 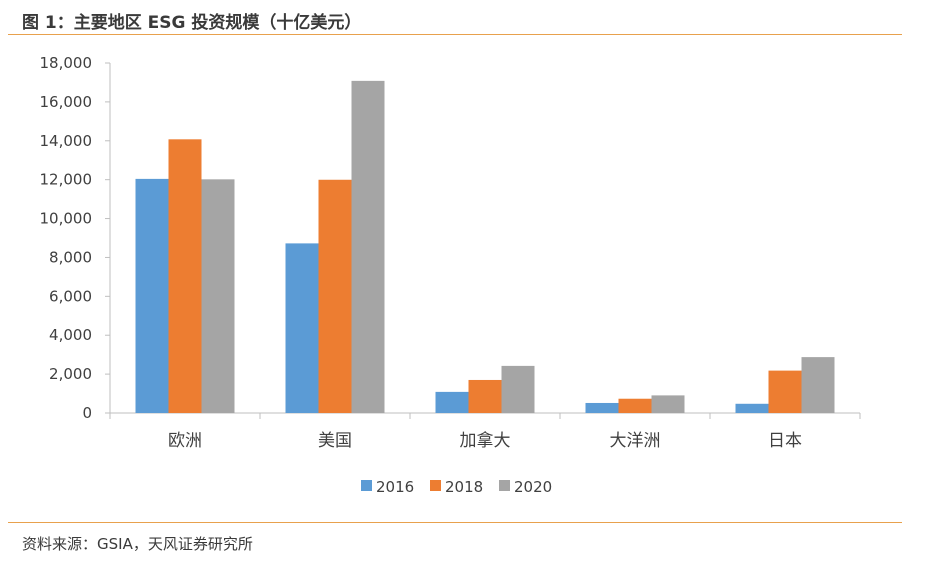 I want to click on x-category-label: 日本, so click(x=785, y=441).